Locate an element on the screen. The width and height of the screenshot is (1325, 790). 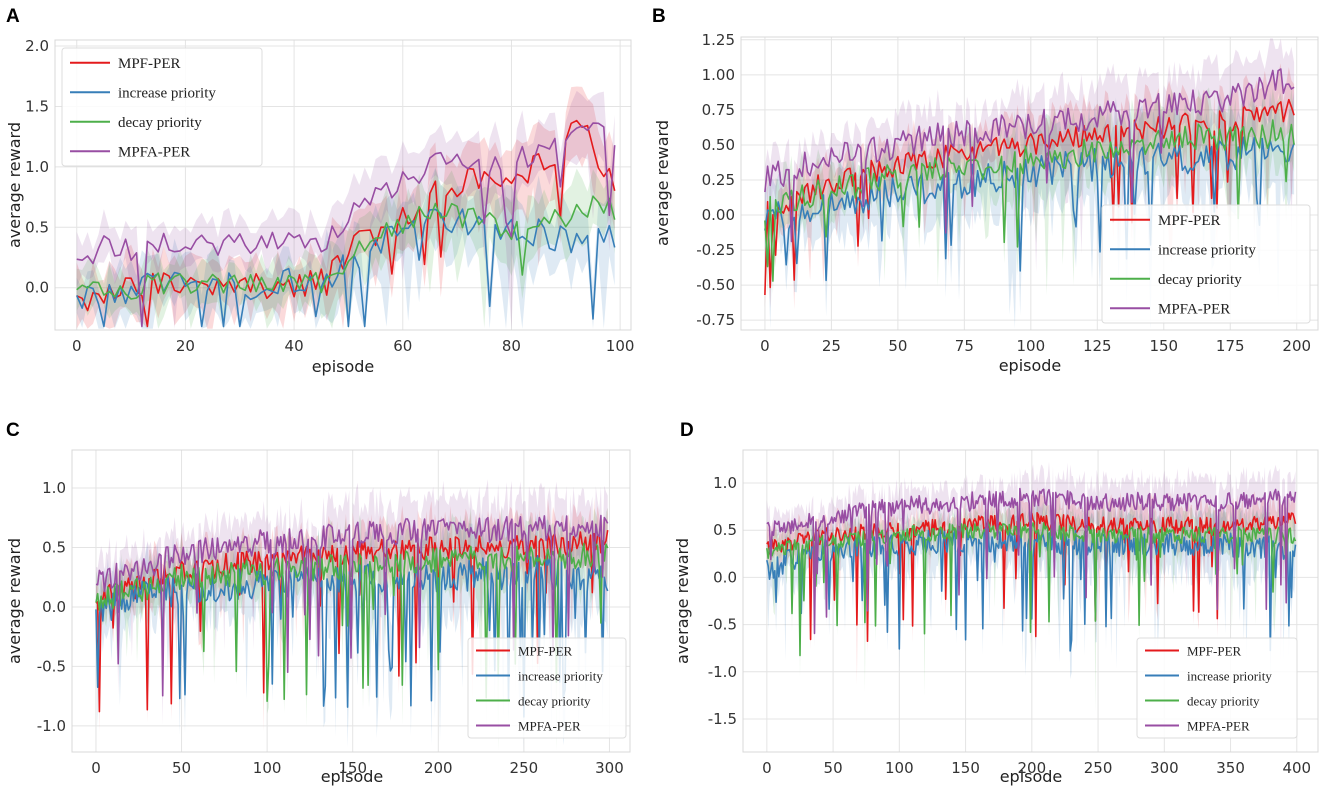
panel-a-x-axis-label: episode is located at coordinates (343, 366).